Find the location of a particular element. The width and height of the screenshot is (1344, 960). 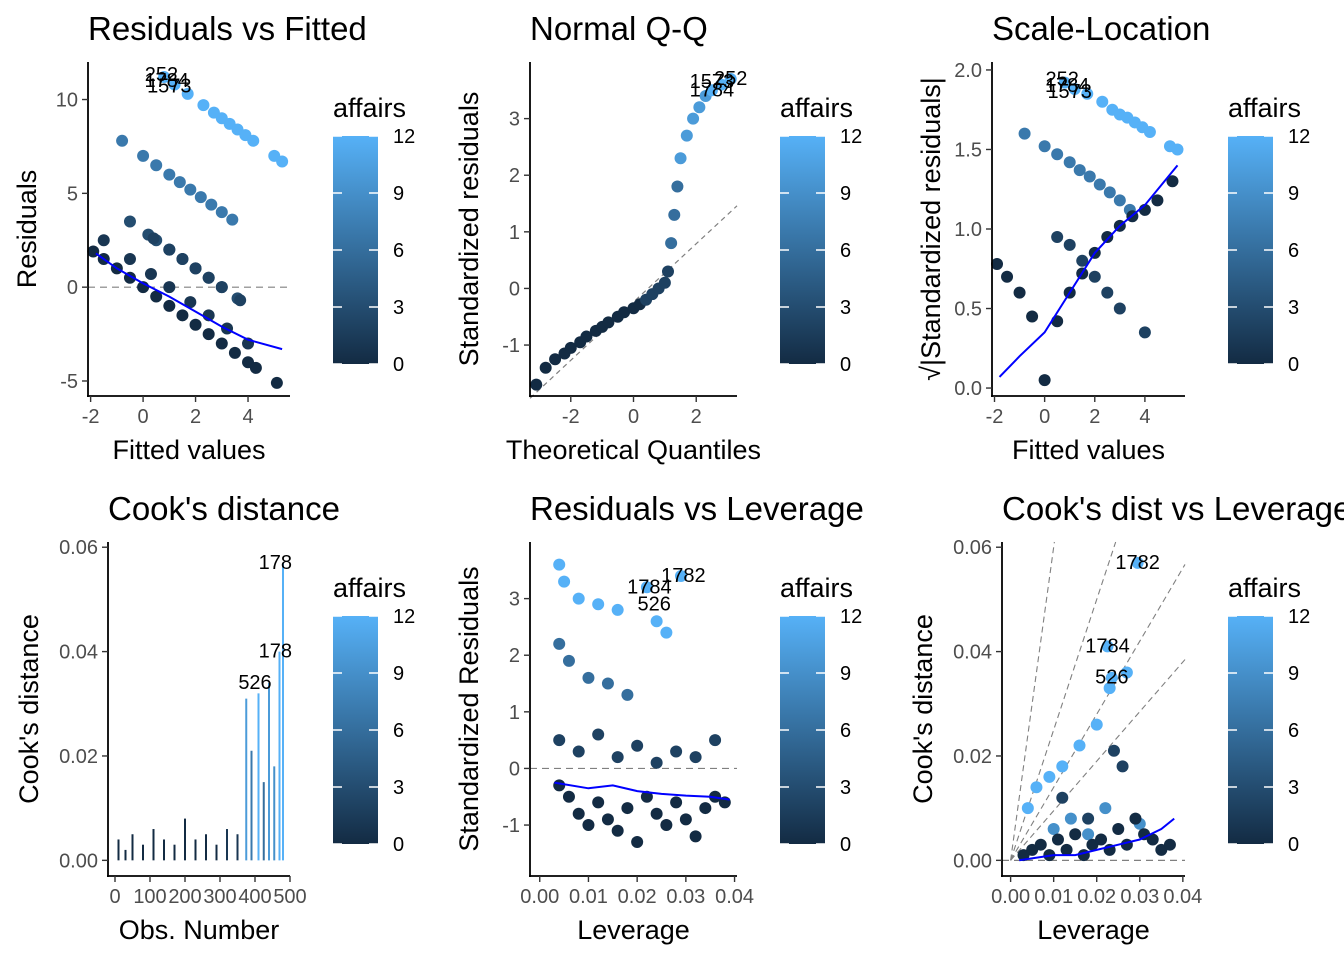

y-tick-label: 0 is located at coordinates (514, 289).